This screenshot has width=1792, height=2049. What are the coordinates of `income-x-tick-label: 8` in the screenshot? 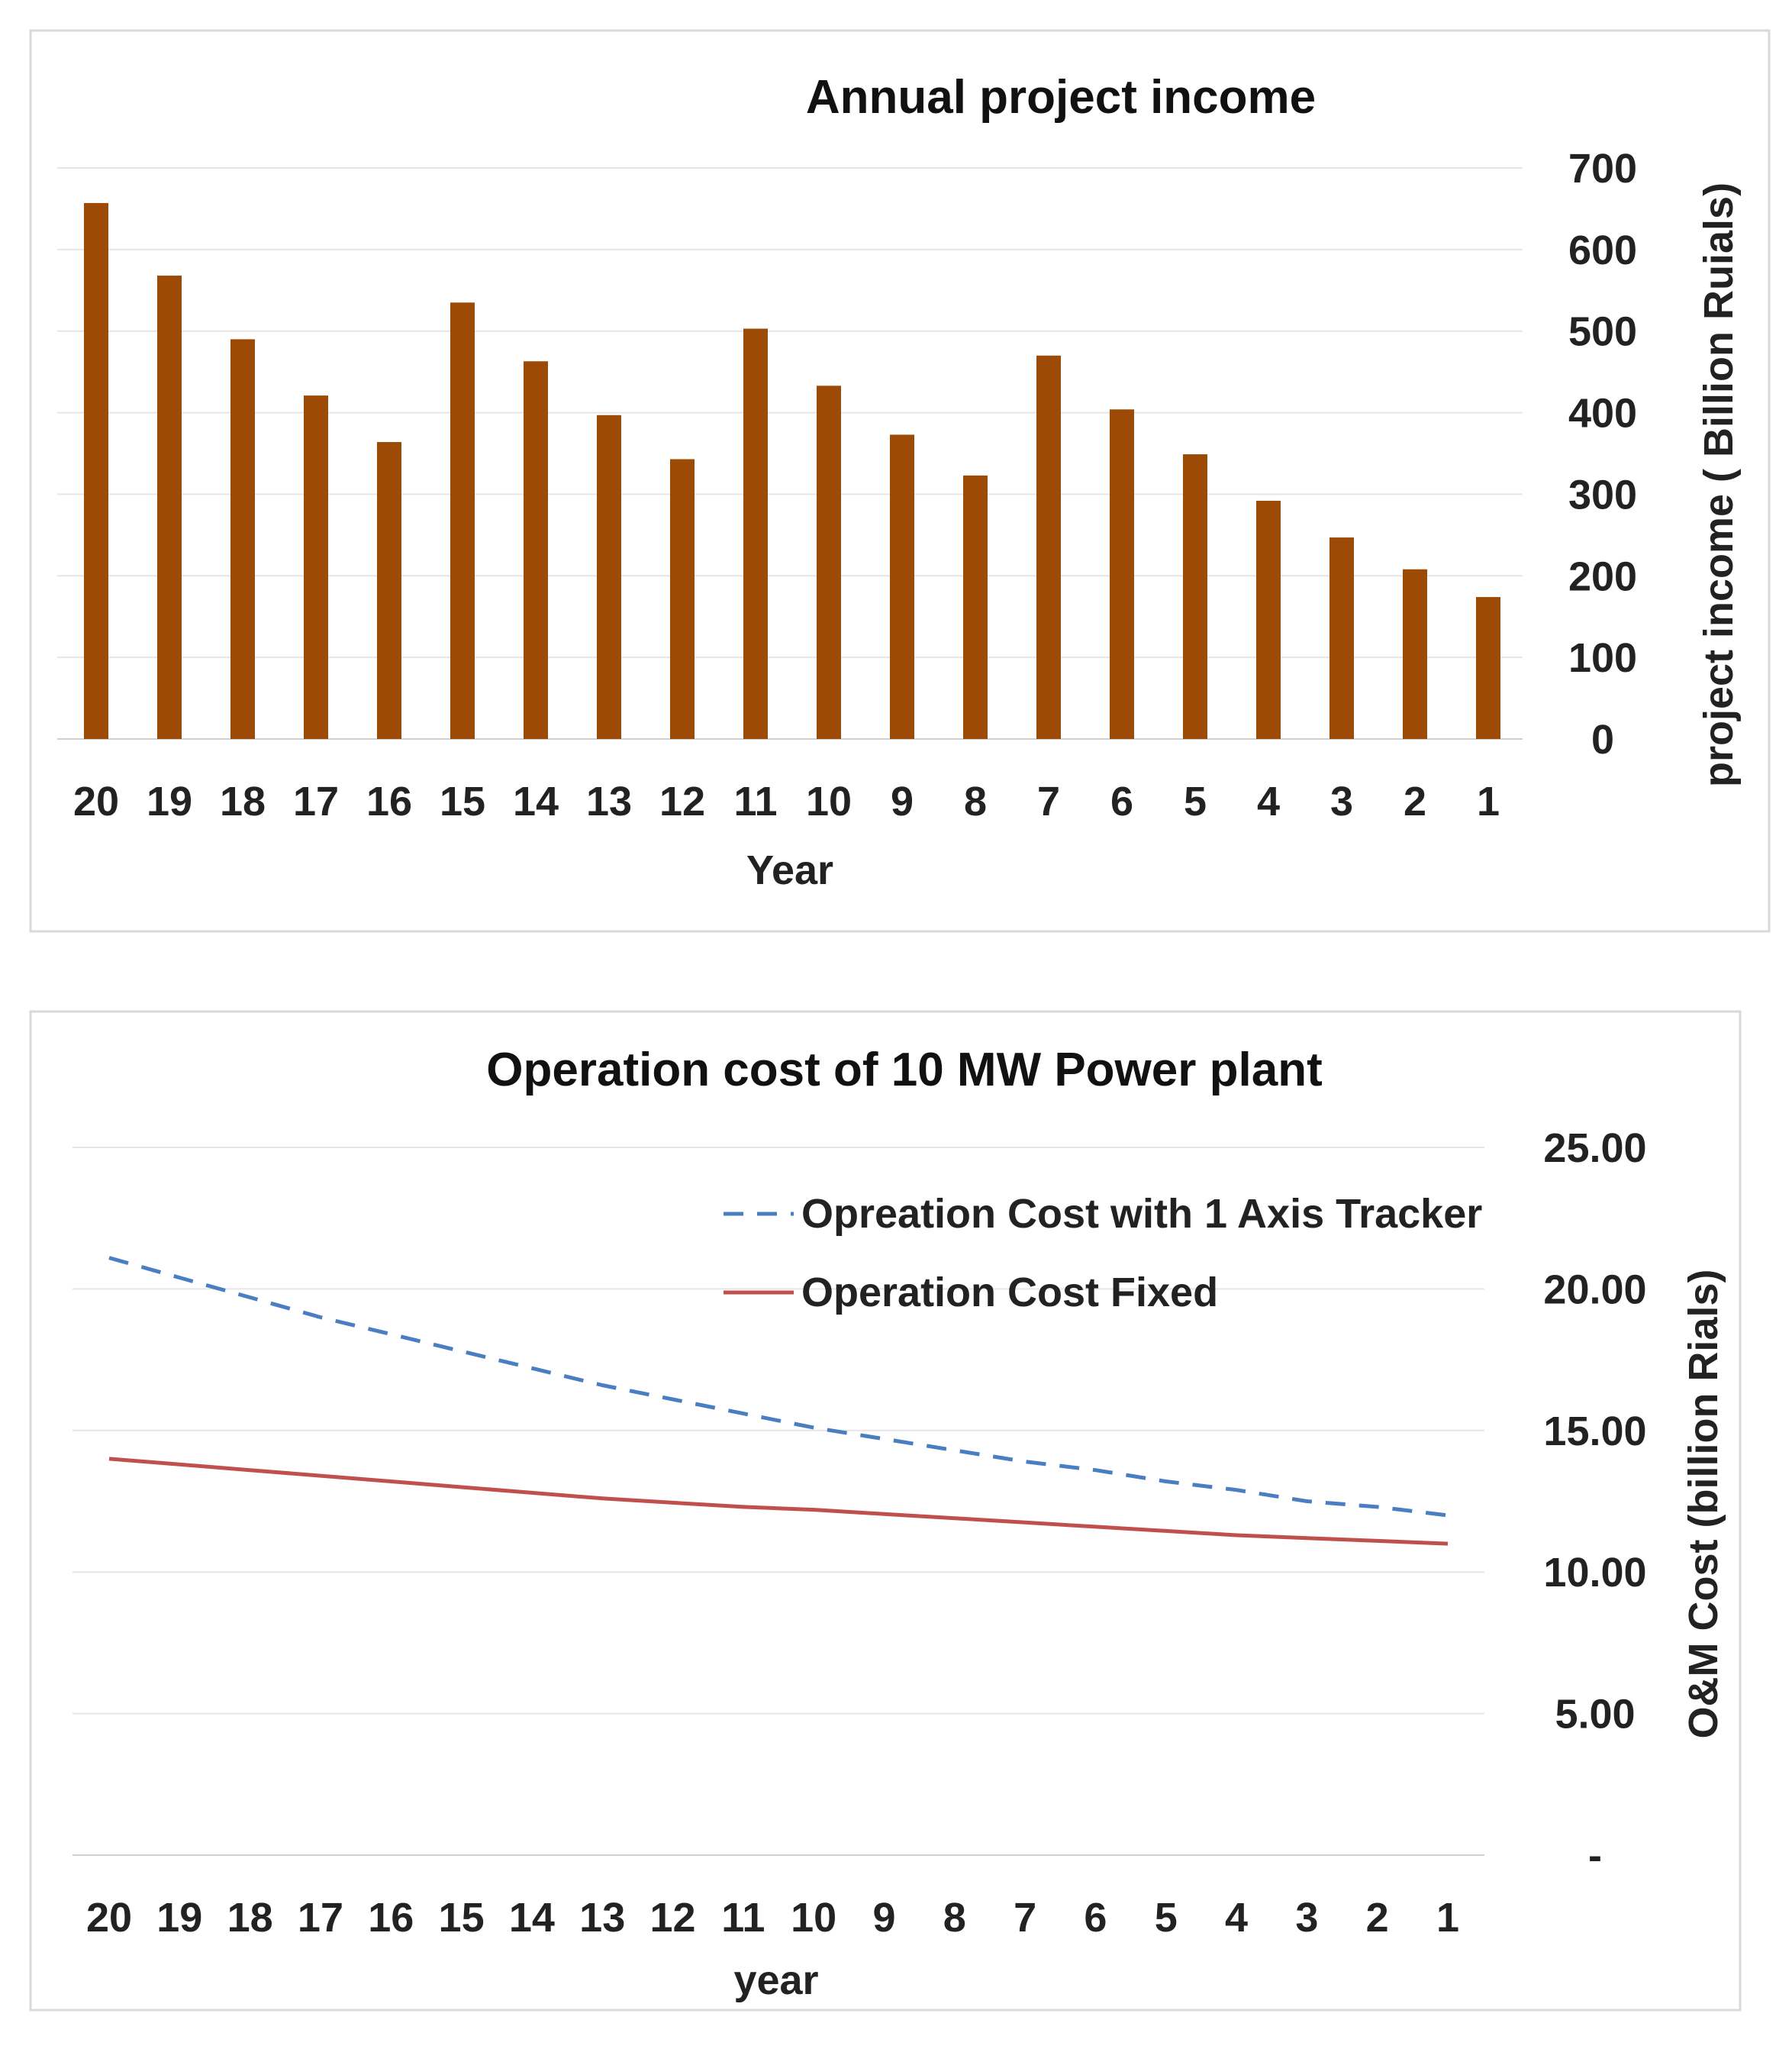 It's located at (975, 801).